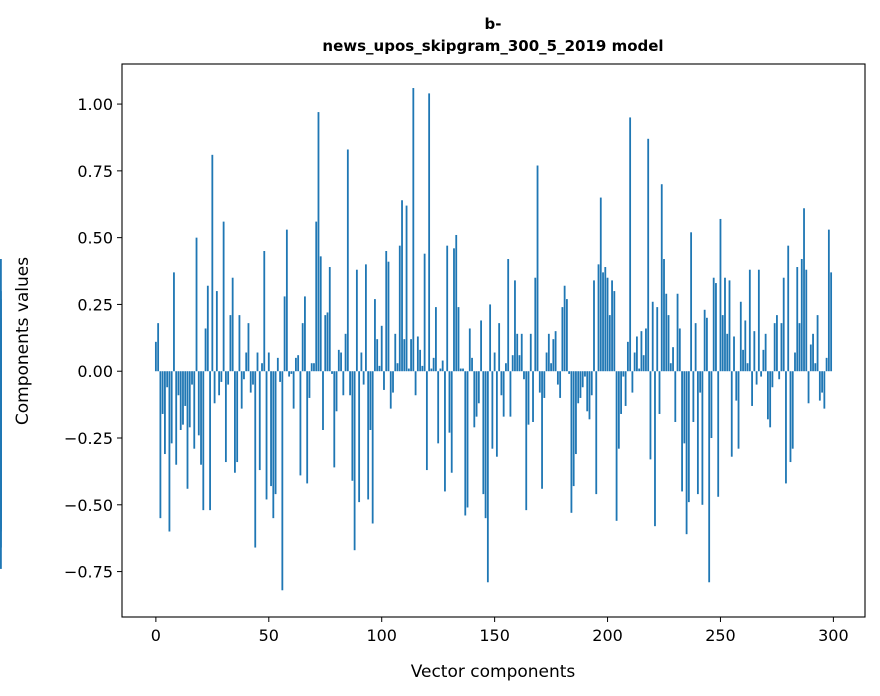  I want to click on x-tick-label: 200, so click(607, 635).